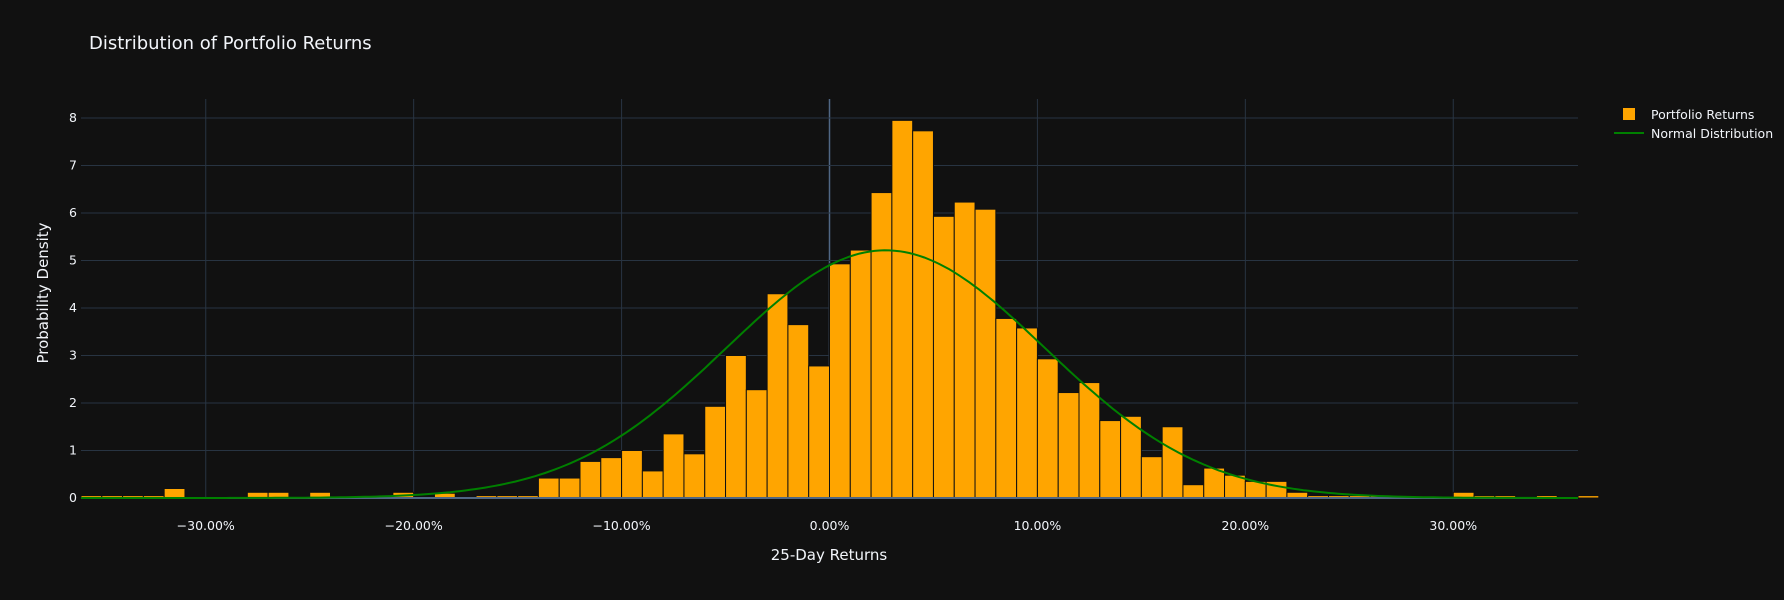 The width and height of the screenshot is (1784, 600). I want to click on legend: Portfolio Returns Normal Distribution, so click(1693, 124).